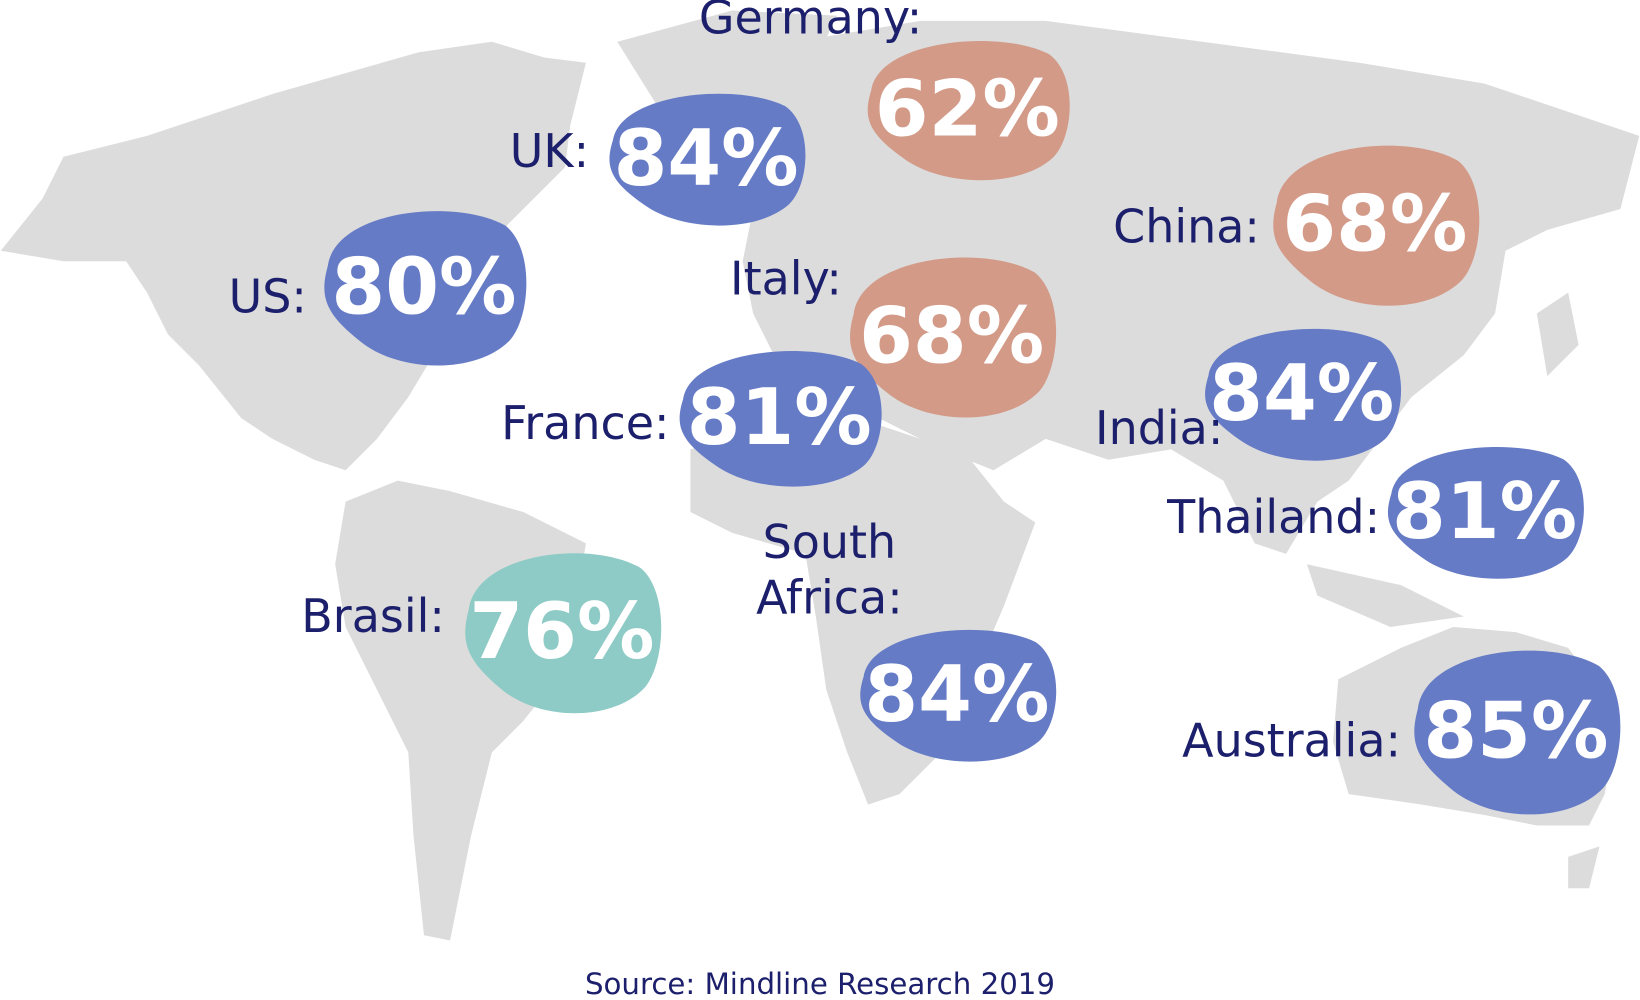 The height and width of the screenshot is (1000, 1640). I want to click on callout-label: Italy:, so click(786, 279).